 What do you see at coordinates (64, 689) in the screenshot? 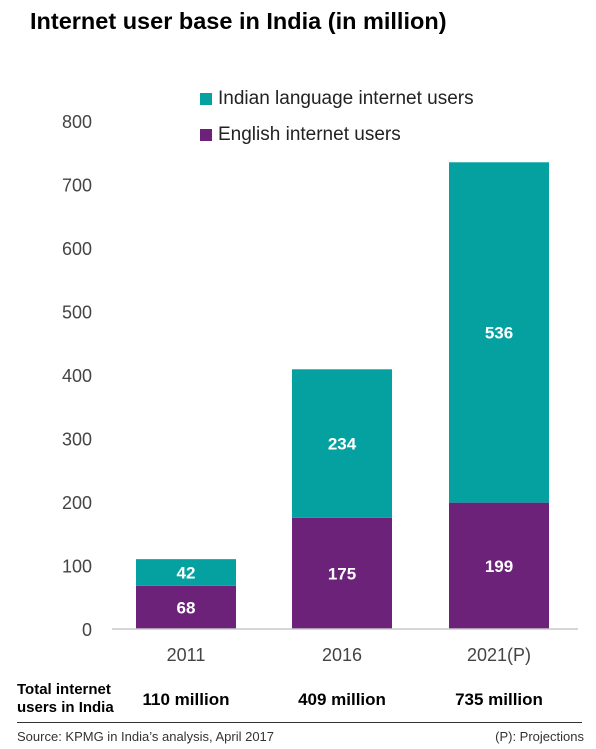
I see `totals-label-line1: Total internet` at bounding box center [64, 689].